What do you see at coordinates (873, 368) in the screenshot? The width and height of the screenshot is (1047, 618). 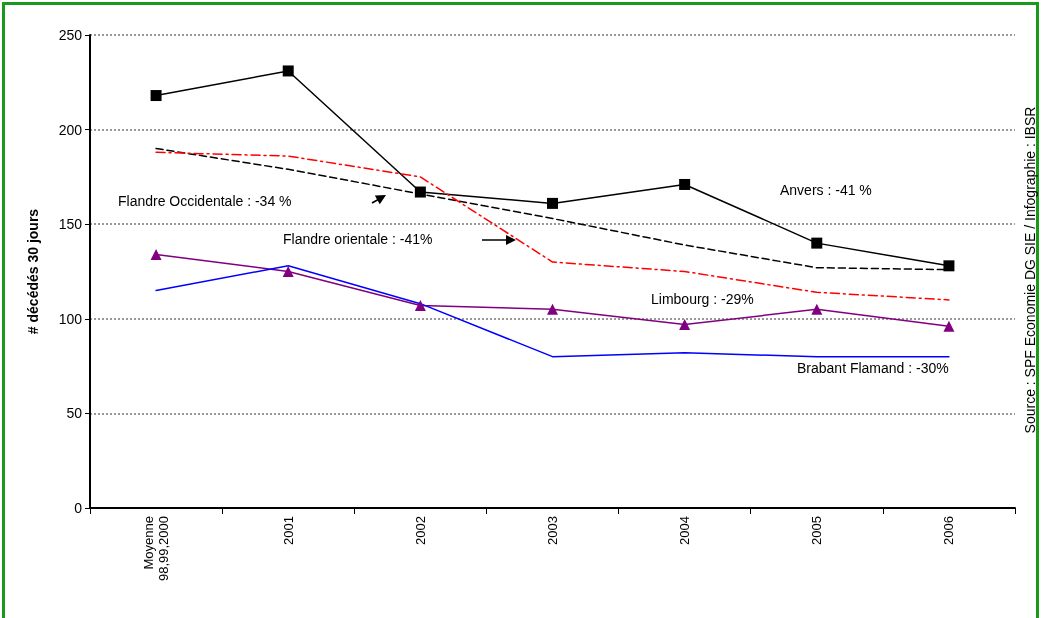 I see `annotation: Brabant Flamand : -30%` at bounding box center [873, 368].